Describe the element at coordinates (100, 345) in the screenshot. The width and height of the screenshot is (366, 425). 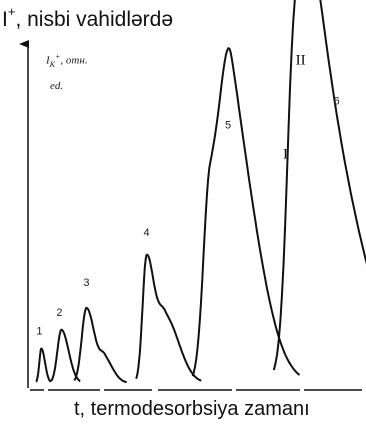
I see `peak-group-3-curve` at that location.